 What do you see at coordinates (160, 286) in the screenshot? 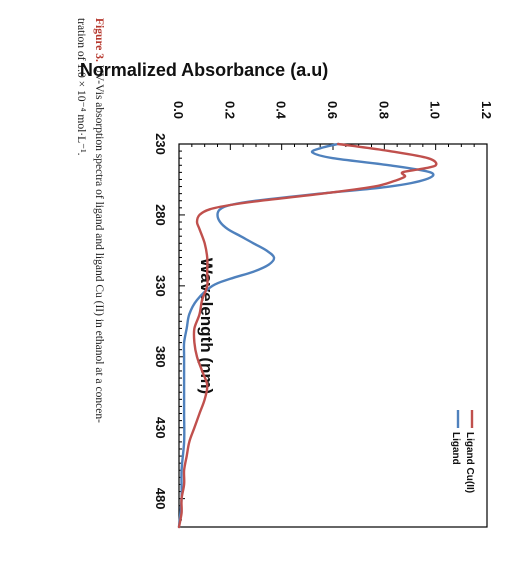
I see `x-tick-label: 330` at bounding box center [160, 286].